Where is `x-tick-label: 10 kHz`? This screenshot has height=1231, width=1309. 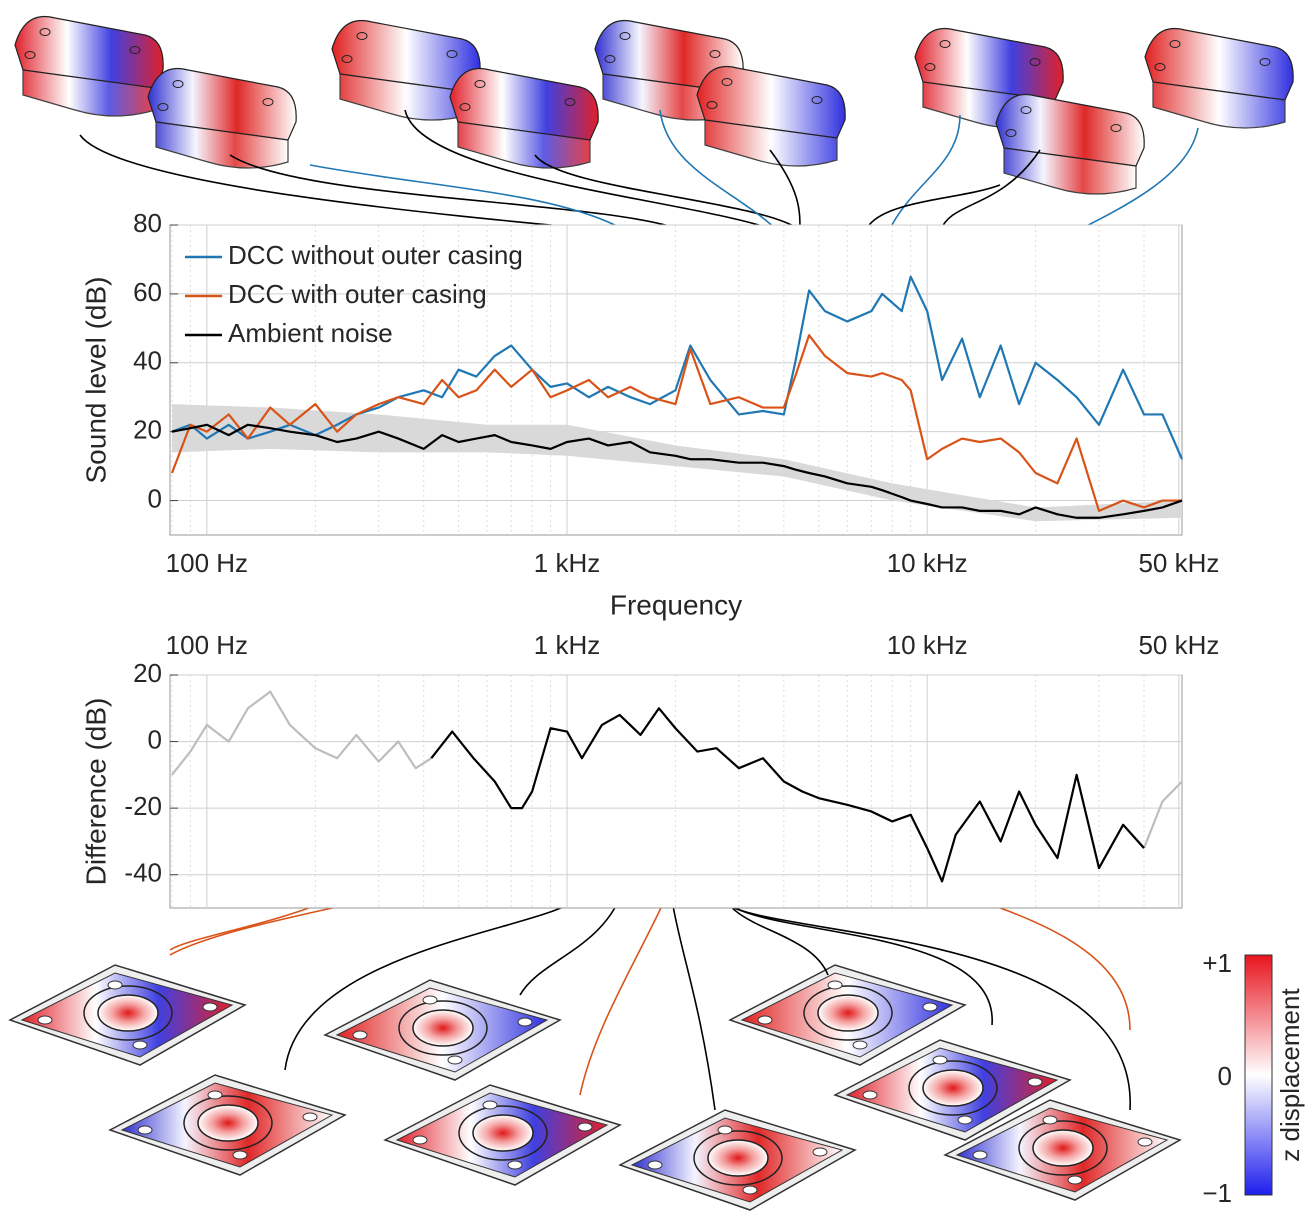 x-tick-label: 10 kHz is located at coordinates (927, 563).